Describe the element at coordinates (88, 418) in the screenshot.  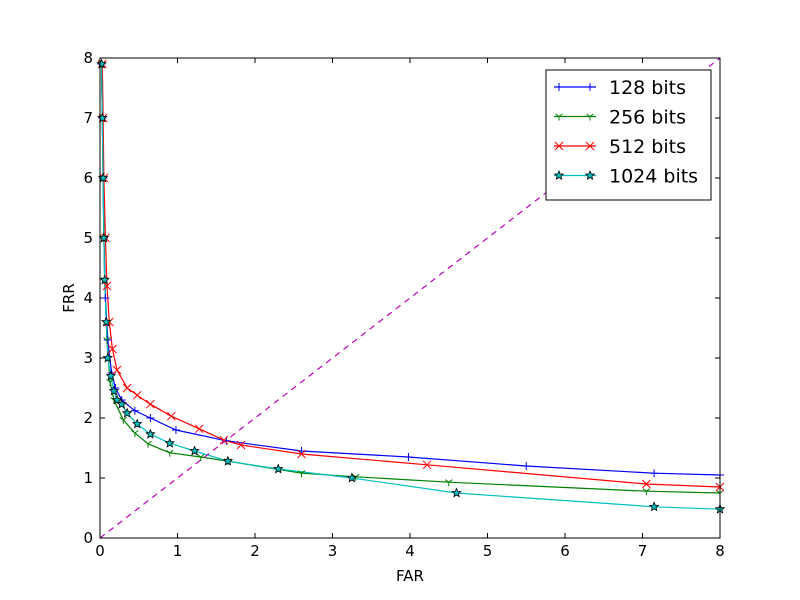
I see `y-tick-label: 2` at that location.